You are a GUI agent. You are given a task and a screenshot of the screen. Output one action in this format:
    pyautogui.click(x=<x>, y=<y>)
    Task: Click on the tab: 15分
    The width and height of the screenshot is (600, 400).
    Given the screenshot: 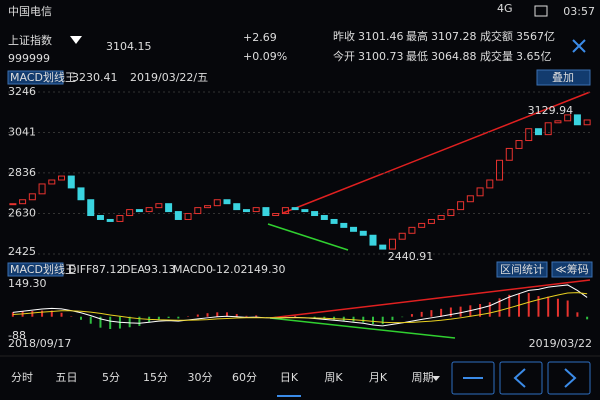 What is the action you would take?
    pyautogui.click(x=155, y=377)
    